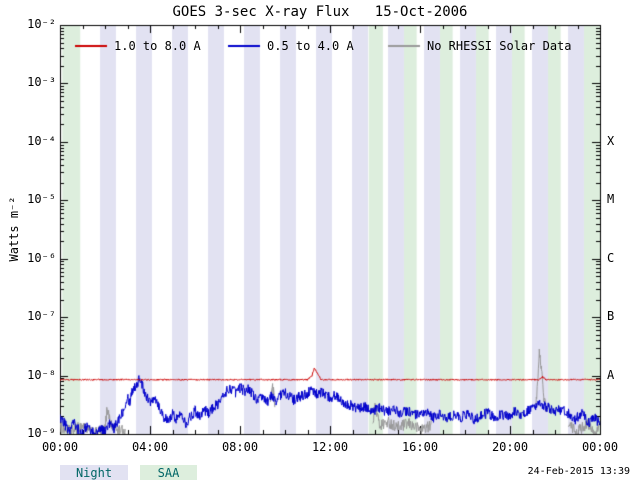  I want to click on night-legend-swatch: Night, so click(94, 472).